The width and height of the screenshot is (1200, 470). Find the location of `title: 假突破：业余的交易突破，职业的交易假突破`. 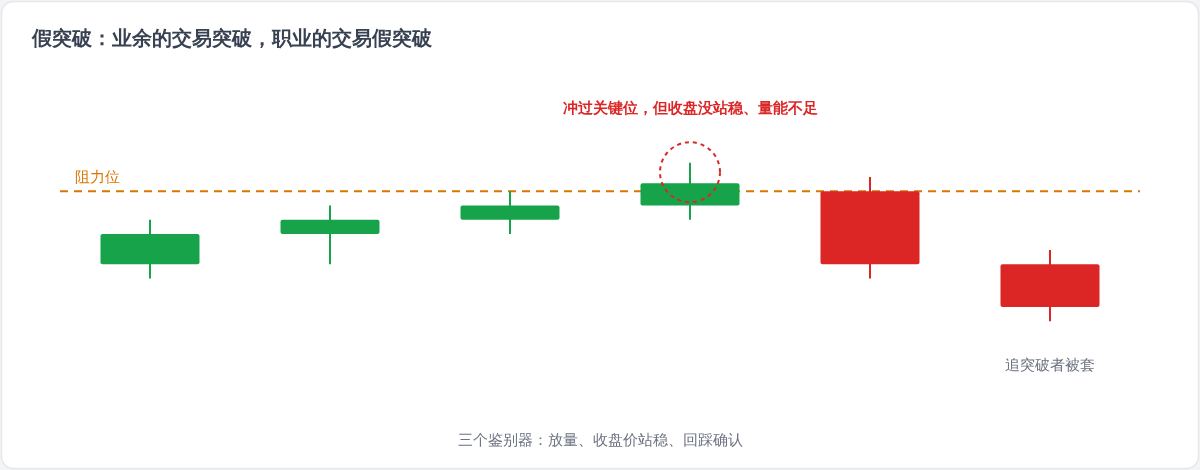

title: 假突破：业余的交易突破，职业的交易假突破 is located at coordinates (232, 38).